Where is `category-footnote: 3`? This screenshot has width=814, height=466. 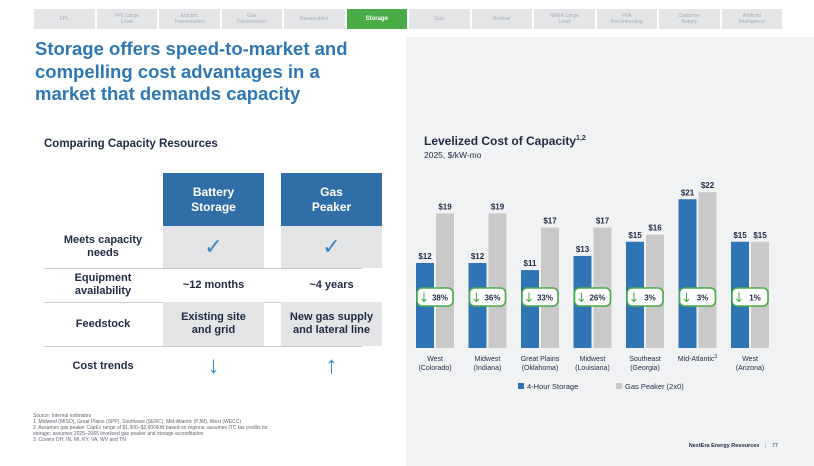
category-footnote: 3 is located at coordinates (715, 357).